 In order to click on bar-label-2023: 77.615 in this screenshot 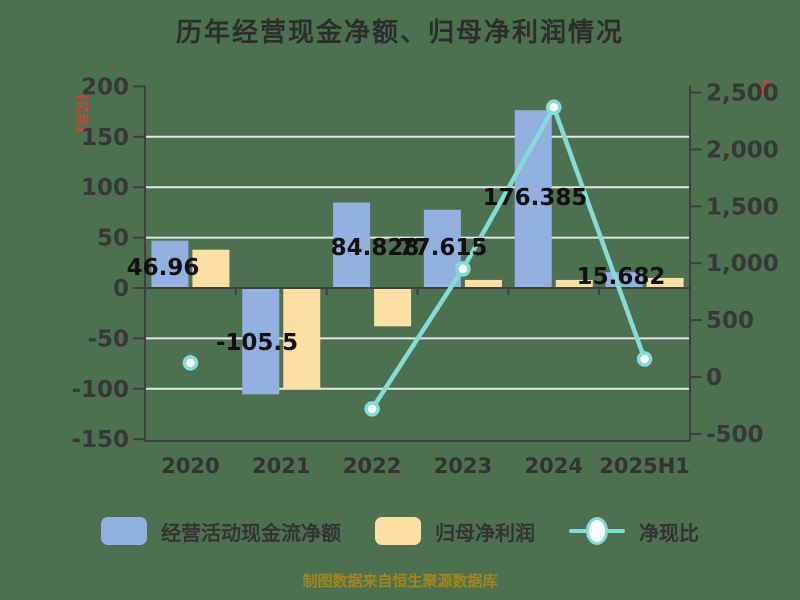, I will do `click(443, 248)`.